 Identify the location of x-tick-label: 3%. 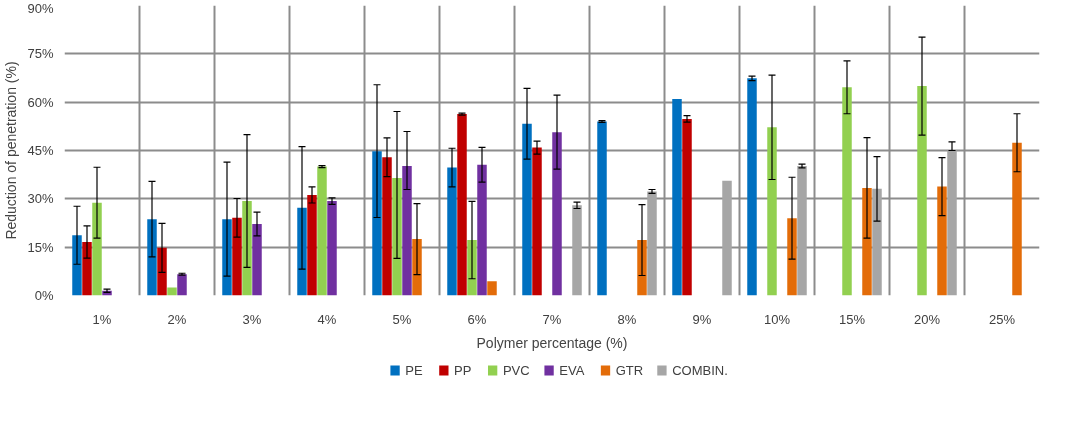
(252, 319).